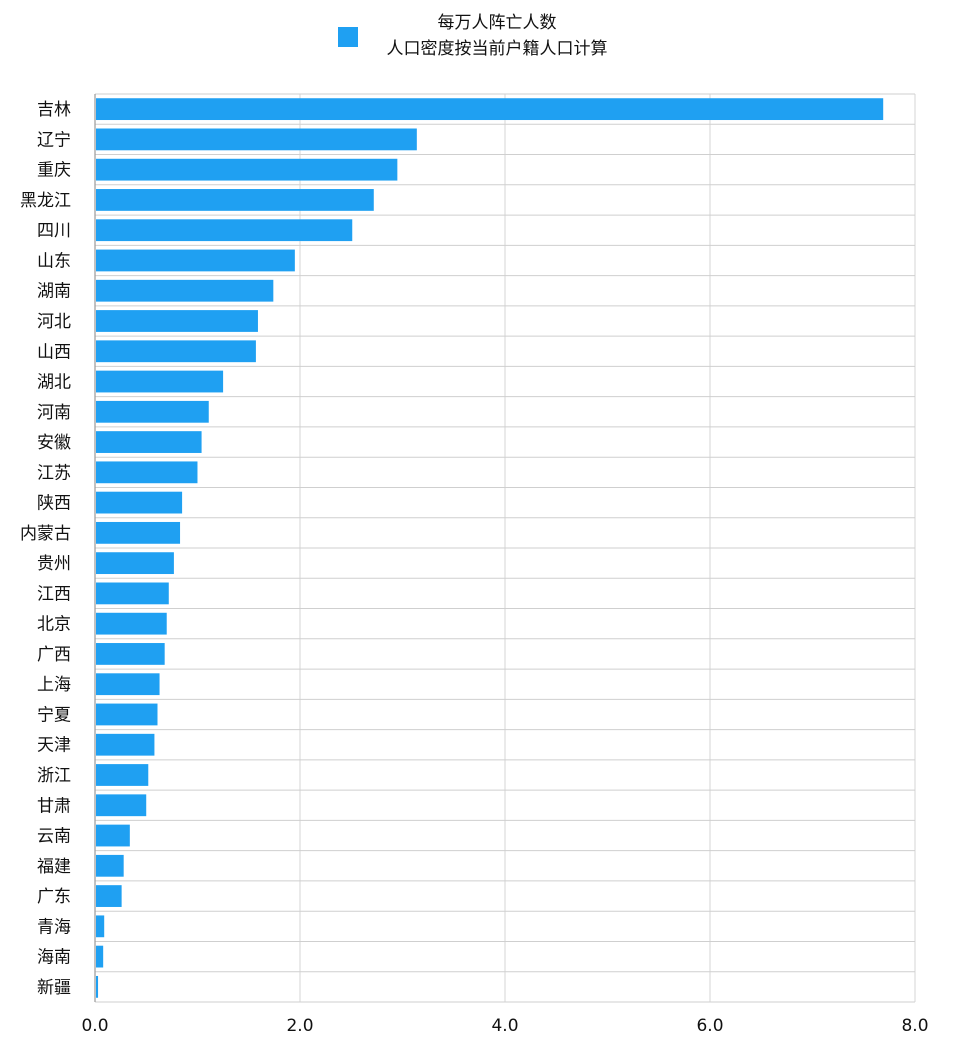 This screenshot has height=1047, width=953. What do you see at coordinates (497, 23) in the screenshot?
I see `legend-label-line-1: 每万人阵亡人数` at bounding box center [497, 23].